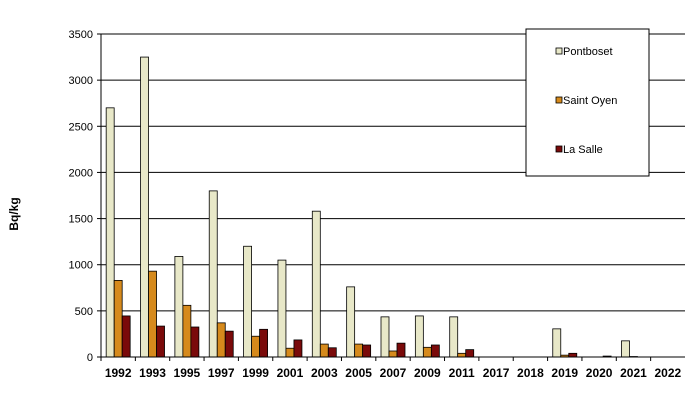  I want to click on bar-saint-oyen-2009, so click(427, 352).